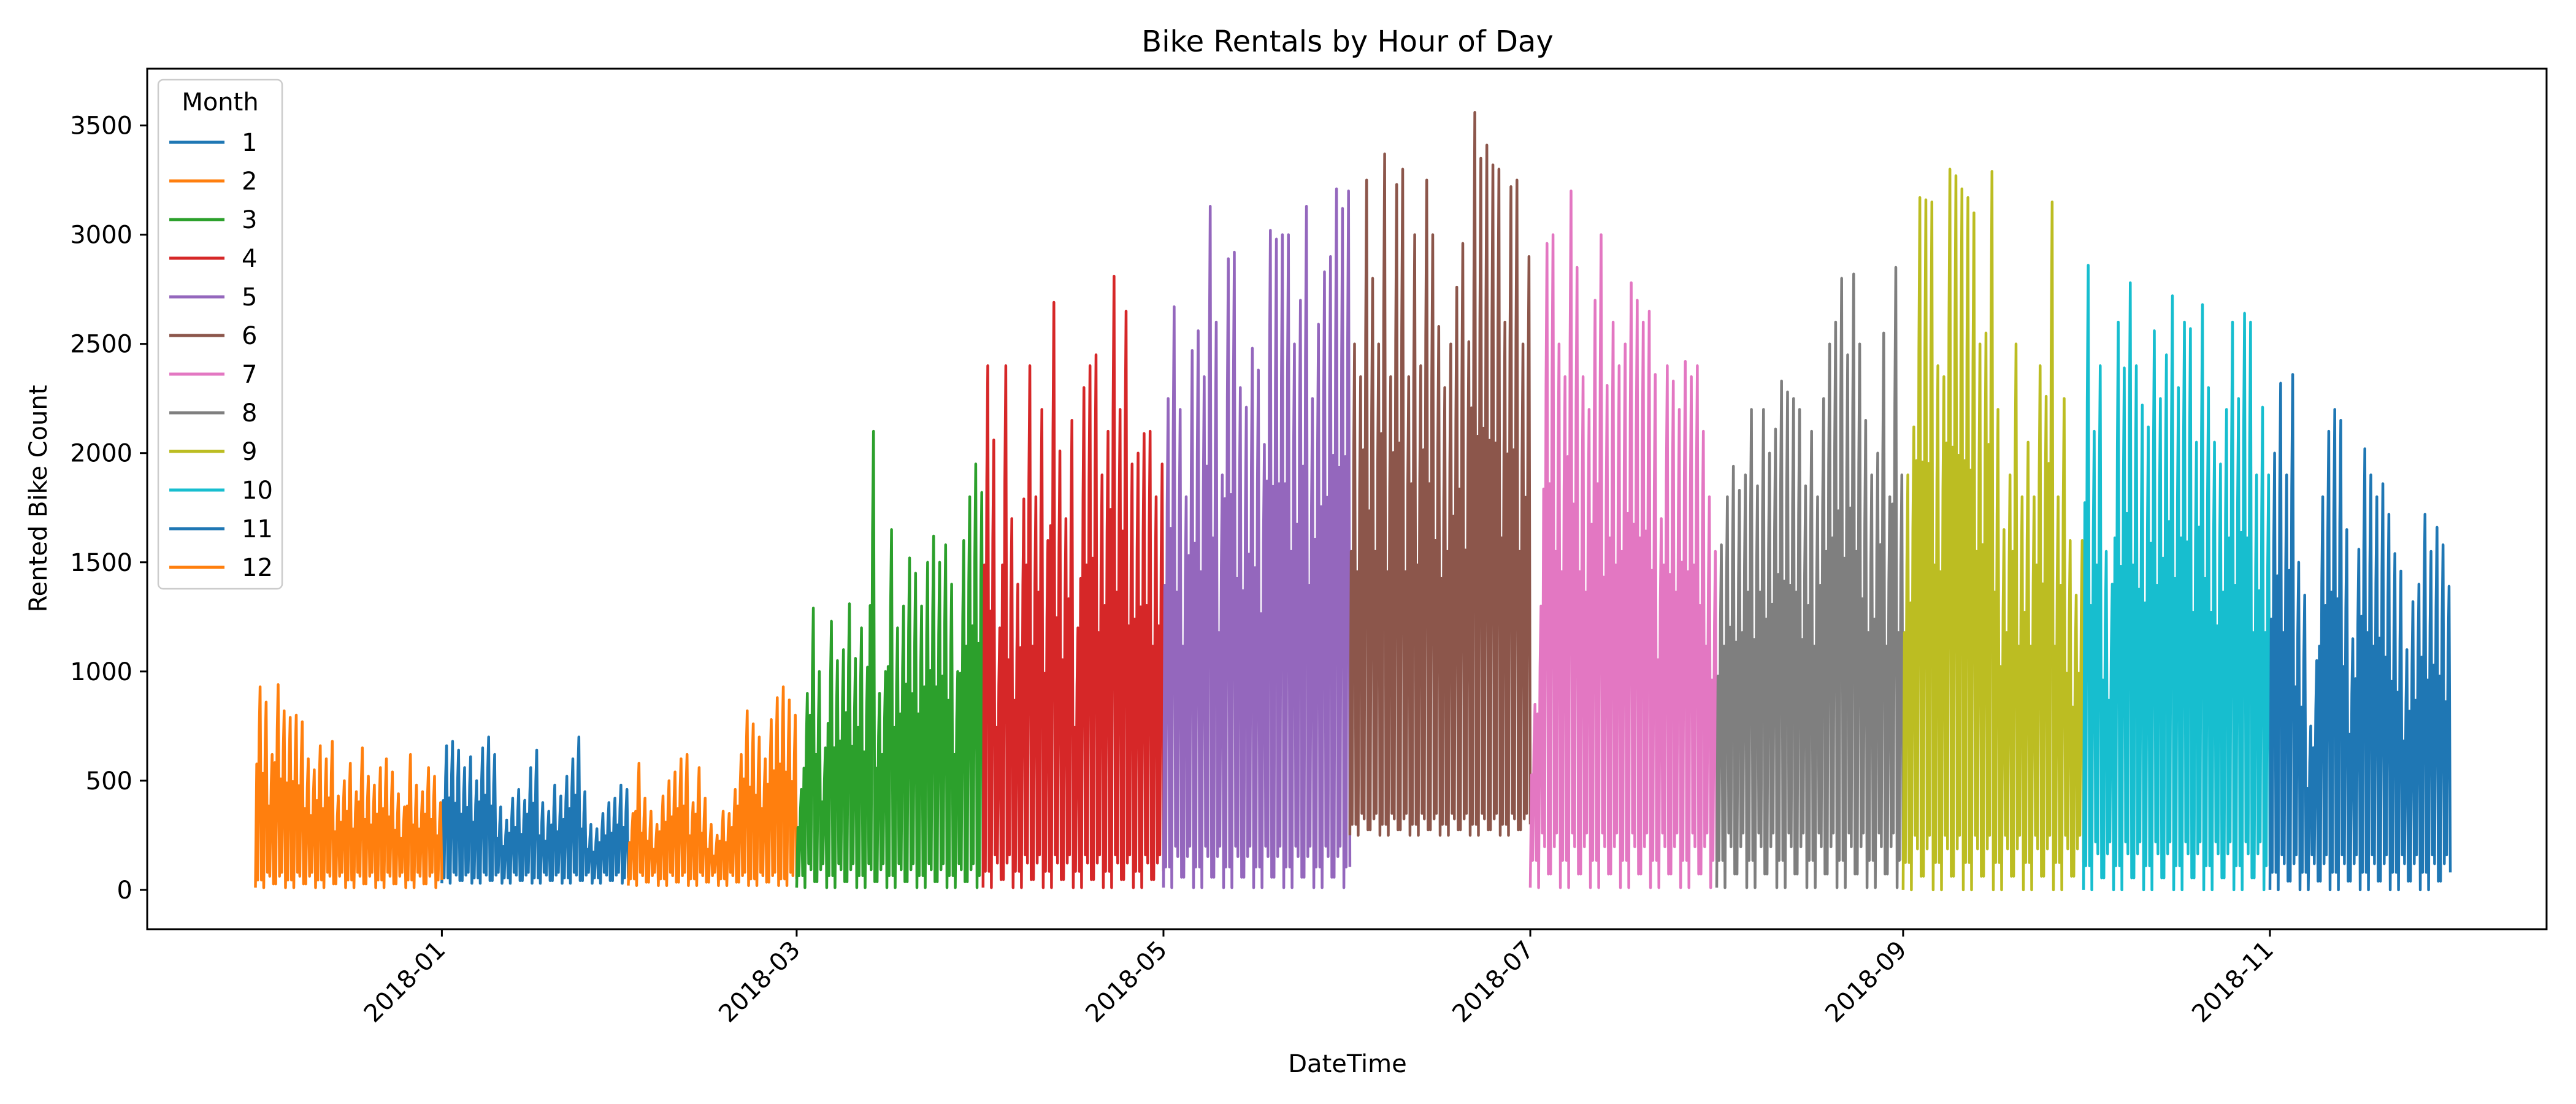  What do you see at coordinates (101, 454) in the screenshot?
I see `y-tick-label: 2000` at bounding box center [101, 454].